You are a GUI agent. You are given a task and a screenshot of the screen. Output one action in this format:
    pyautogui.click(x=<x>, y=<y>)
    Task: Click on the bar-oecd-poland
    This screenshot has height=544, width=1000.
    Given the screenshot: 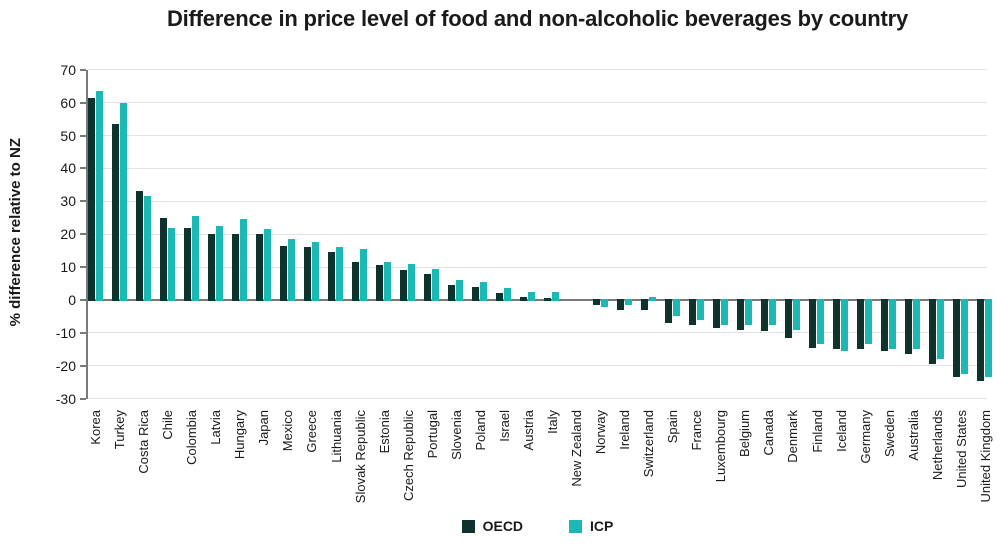 What is the action you would take?
    pyautogui.click(x=476, y=293)
    